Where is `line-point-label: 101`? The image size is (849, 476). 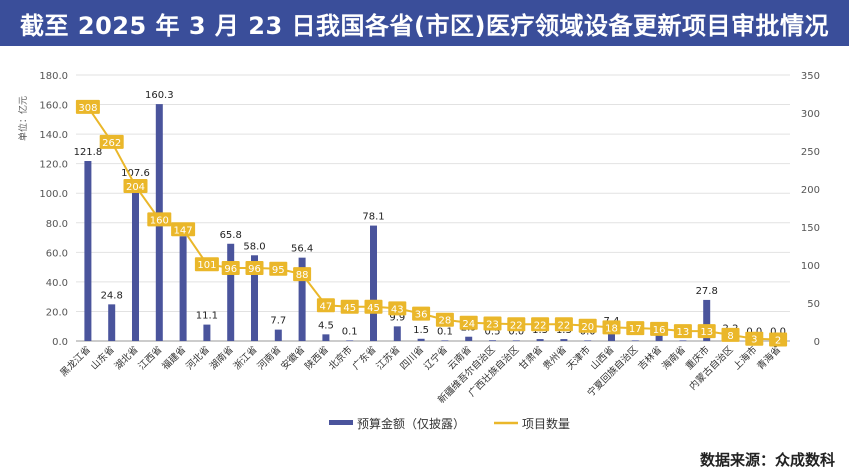 line-point-label: 101 is located at coordinates (206, 265).